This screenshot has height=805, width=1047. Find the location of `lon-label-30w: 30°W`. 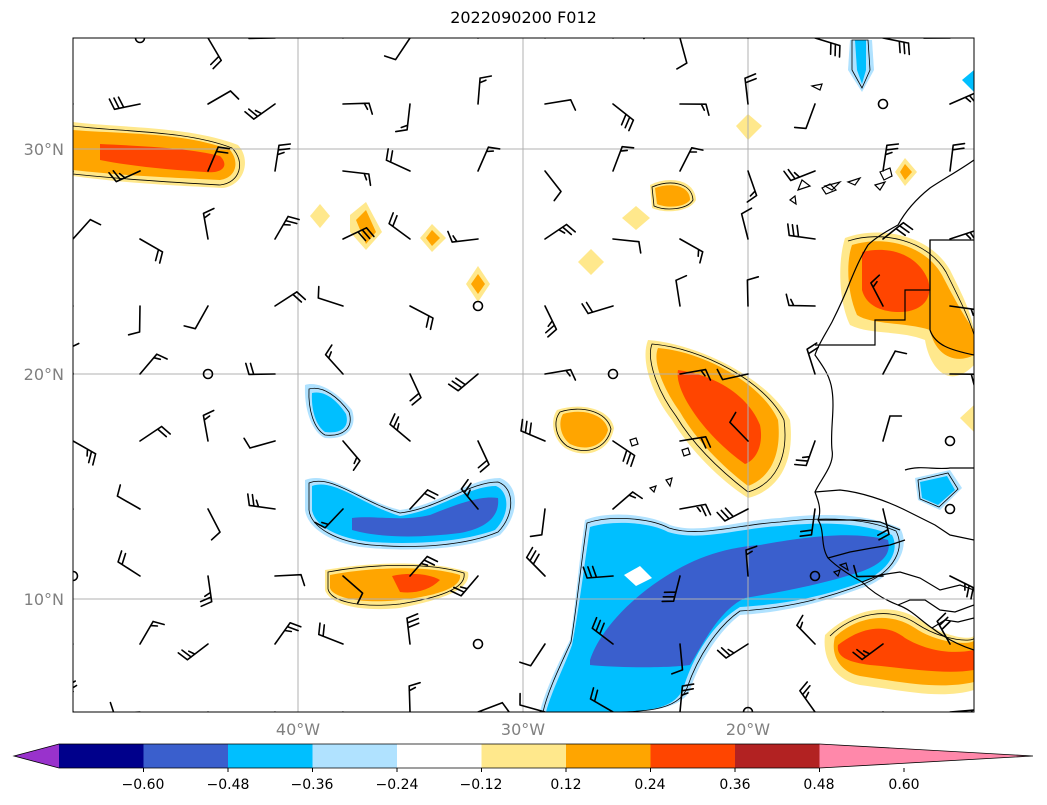

lon-label-30w: 30°W is located at coordinates (523, 729).